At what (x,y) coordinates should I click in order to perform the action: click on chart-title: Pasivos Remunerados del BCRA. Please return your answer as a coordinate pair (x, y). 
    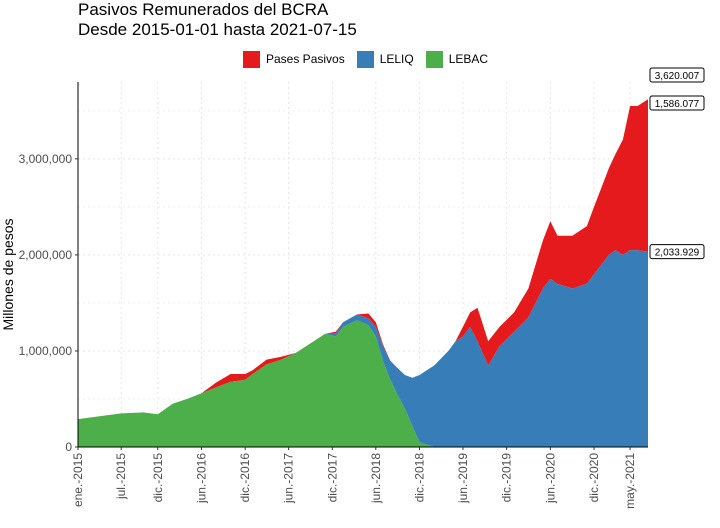
    Looking at the image, I should click on (203, 9).